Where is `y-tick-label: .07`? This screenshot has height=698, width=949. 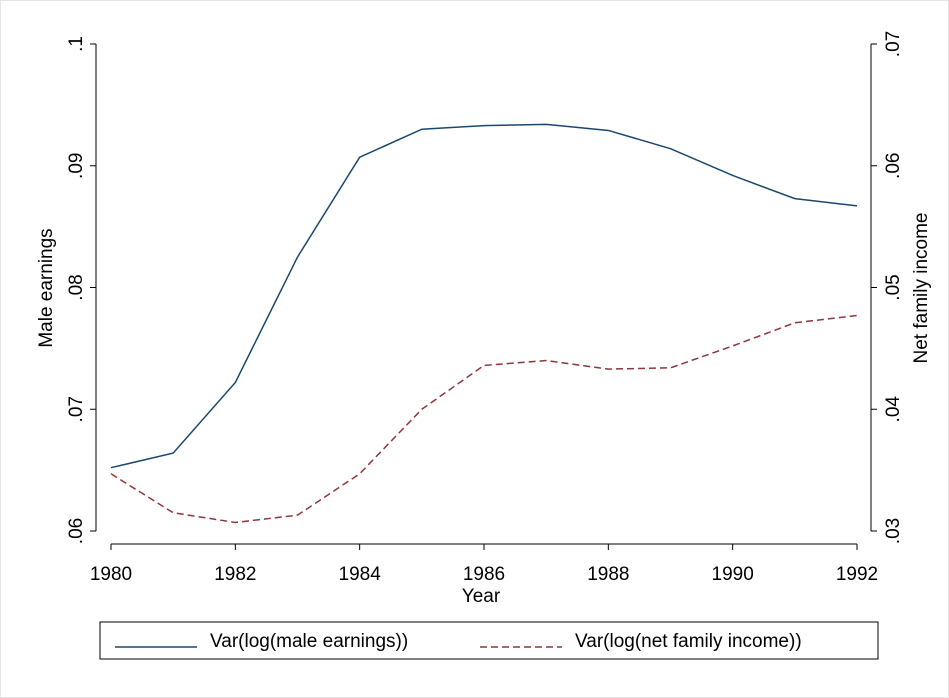
y-tick-label: .07 is located at coordinates (76, 409).